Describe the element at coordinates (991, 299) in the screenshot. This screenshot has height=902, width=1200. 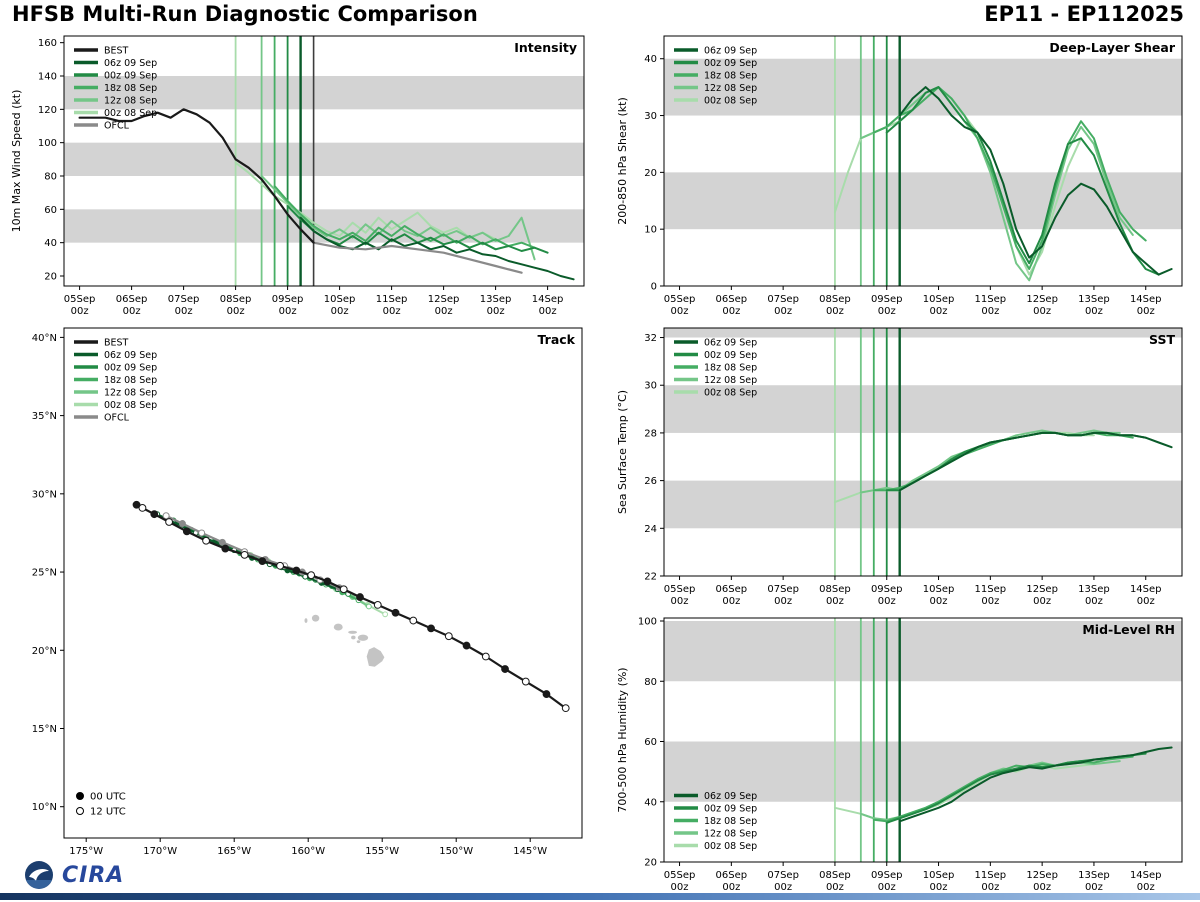
I see `x-tick-label: 11Sep` at that location.